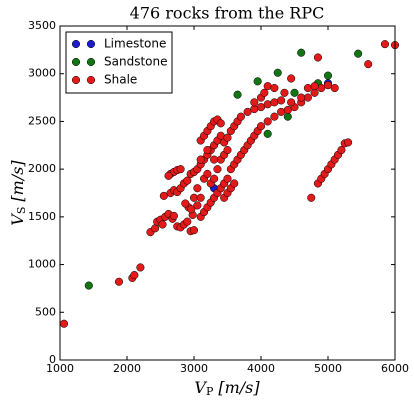 The height and width of the screenshot is (407, 414). I want to click on x-tick-label: 1000, so click(60, 368).